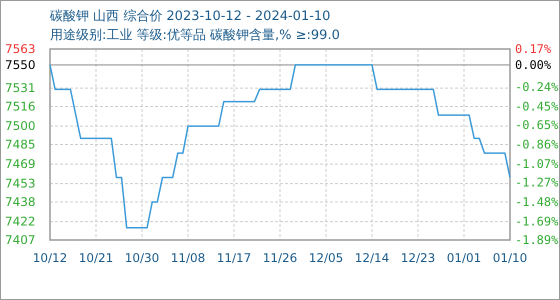 The height and width of the screenshot is (300, 560). What do you see at coordinates (510, 258) in the screenshot?
I see `x-tick-label: 01/10` at bounding box center [510, 258].